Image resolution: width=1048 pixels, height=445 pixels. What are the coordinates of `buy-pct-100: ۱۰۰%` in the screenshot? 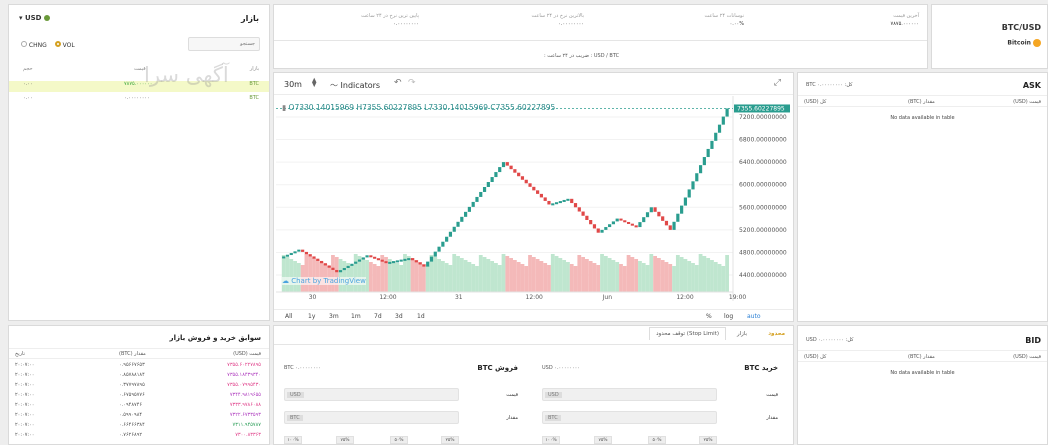 It's located at (551, 440).